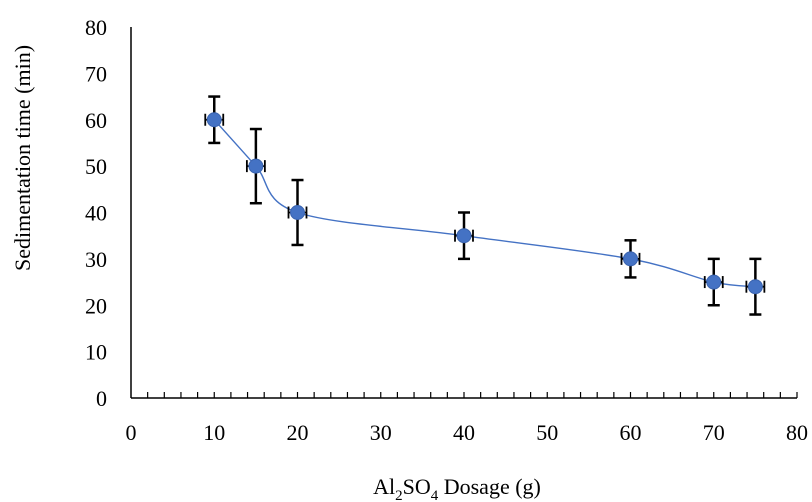  Describe the element at coordinates (631, 432) in the screenshot. I see `x-tick-label: 60` at that location.